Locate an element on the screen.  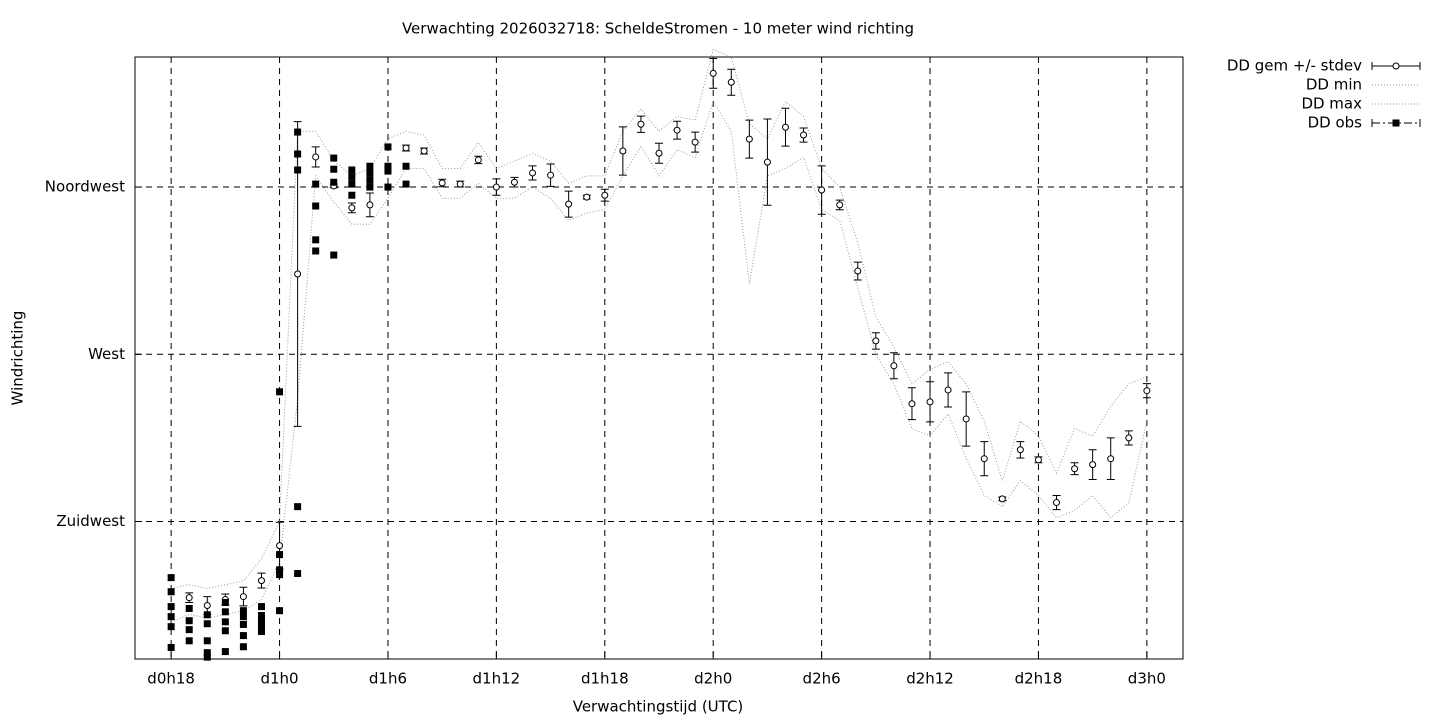
legend-label: DD min is located at coordinates (1334, 85).